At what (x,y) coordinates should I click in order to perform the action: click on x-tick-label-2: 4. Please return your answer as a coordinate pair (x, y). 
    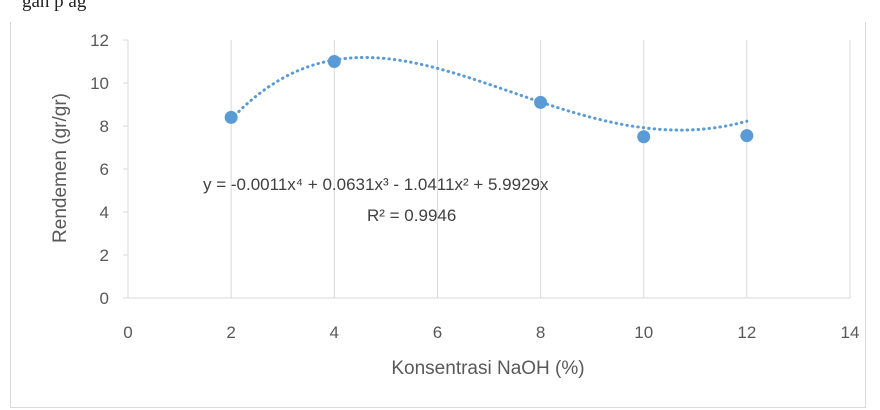
    Looking at the image, I should click on (334, 332).